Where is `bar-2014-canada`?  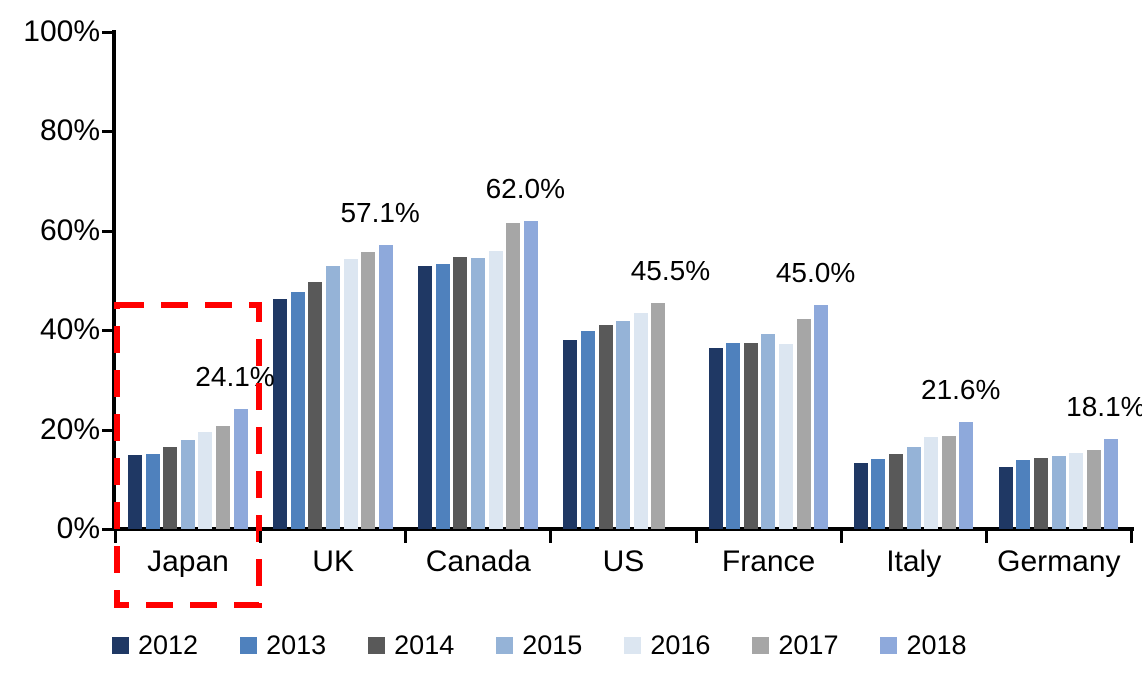 bar-2014-canada is located at coordinates (460, 392).